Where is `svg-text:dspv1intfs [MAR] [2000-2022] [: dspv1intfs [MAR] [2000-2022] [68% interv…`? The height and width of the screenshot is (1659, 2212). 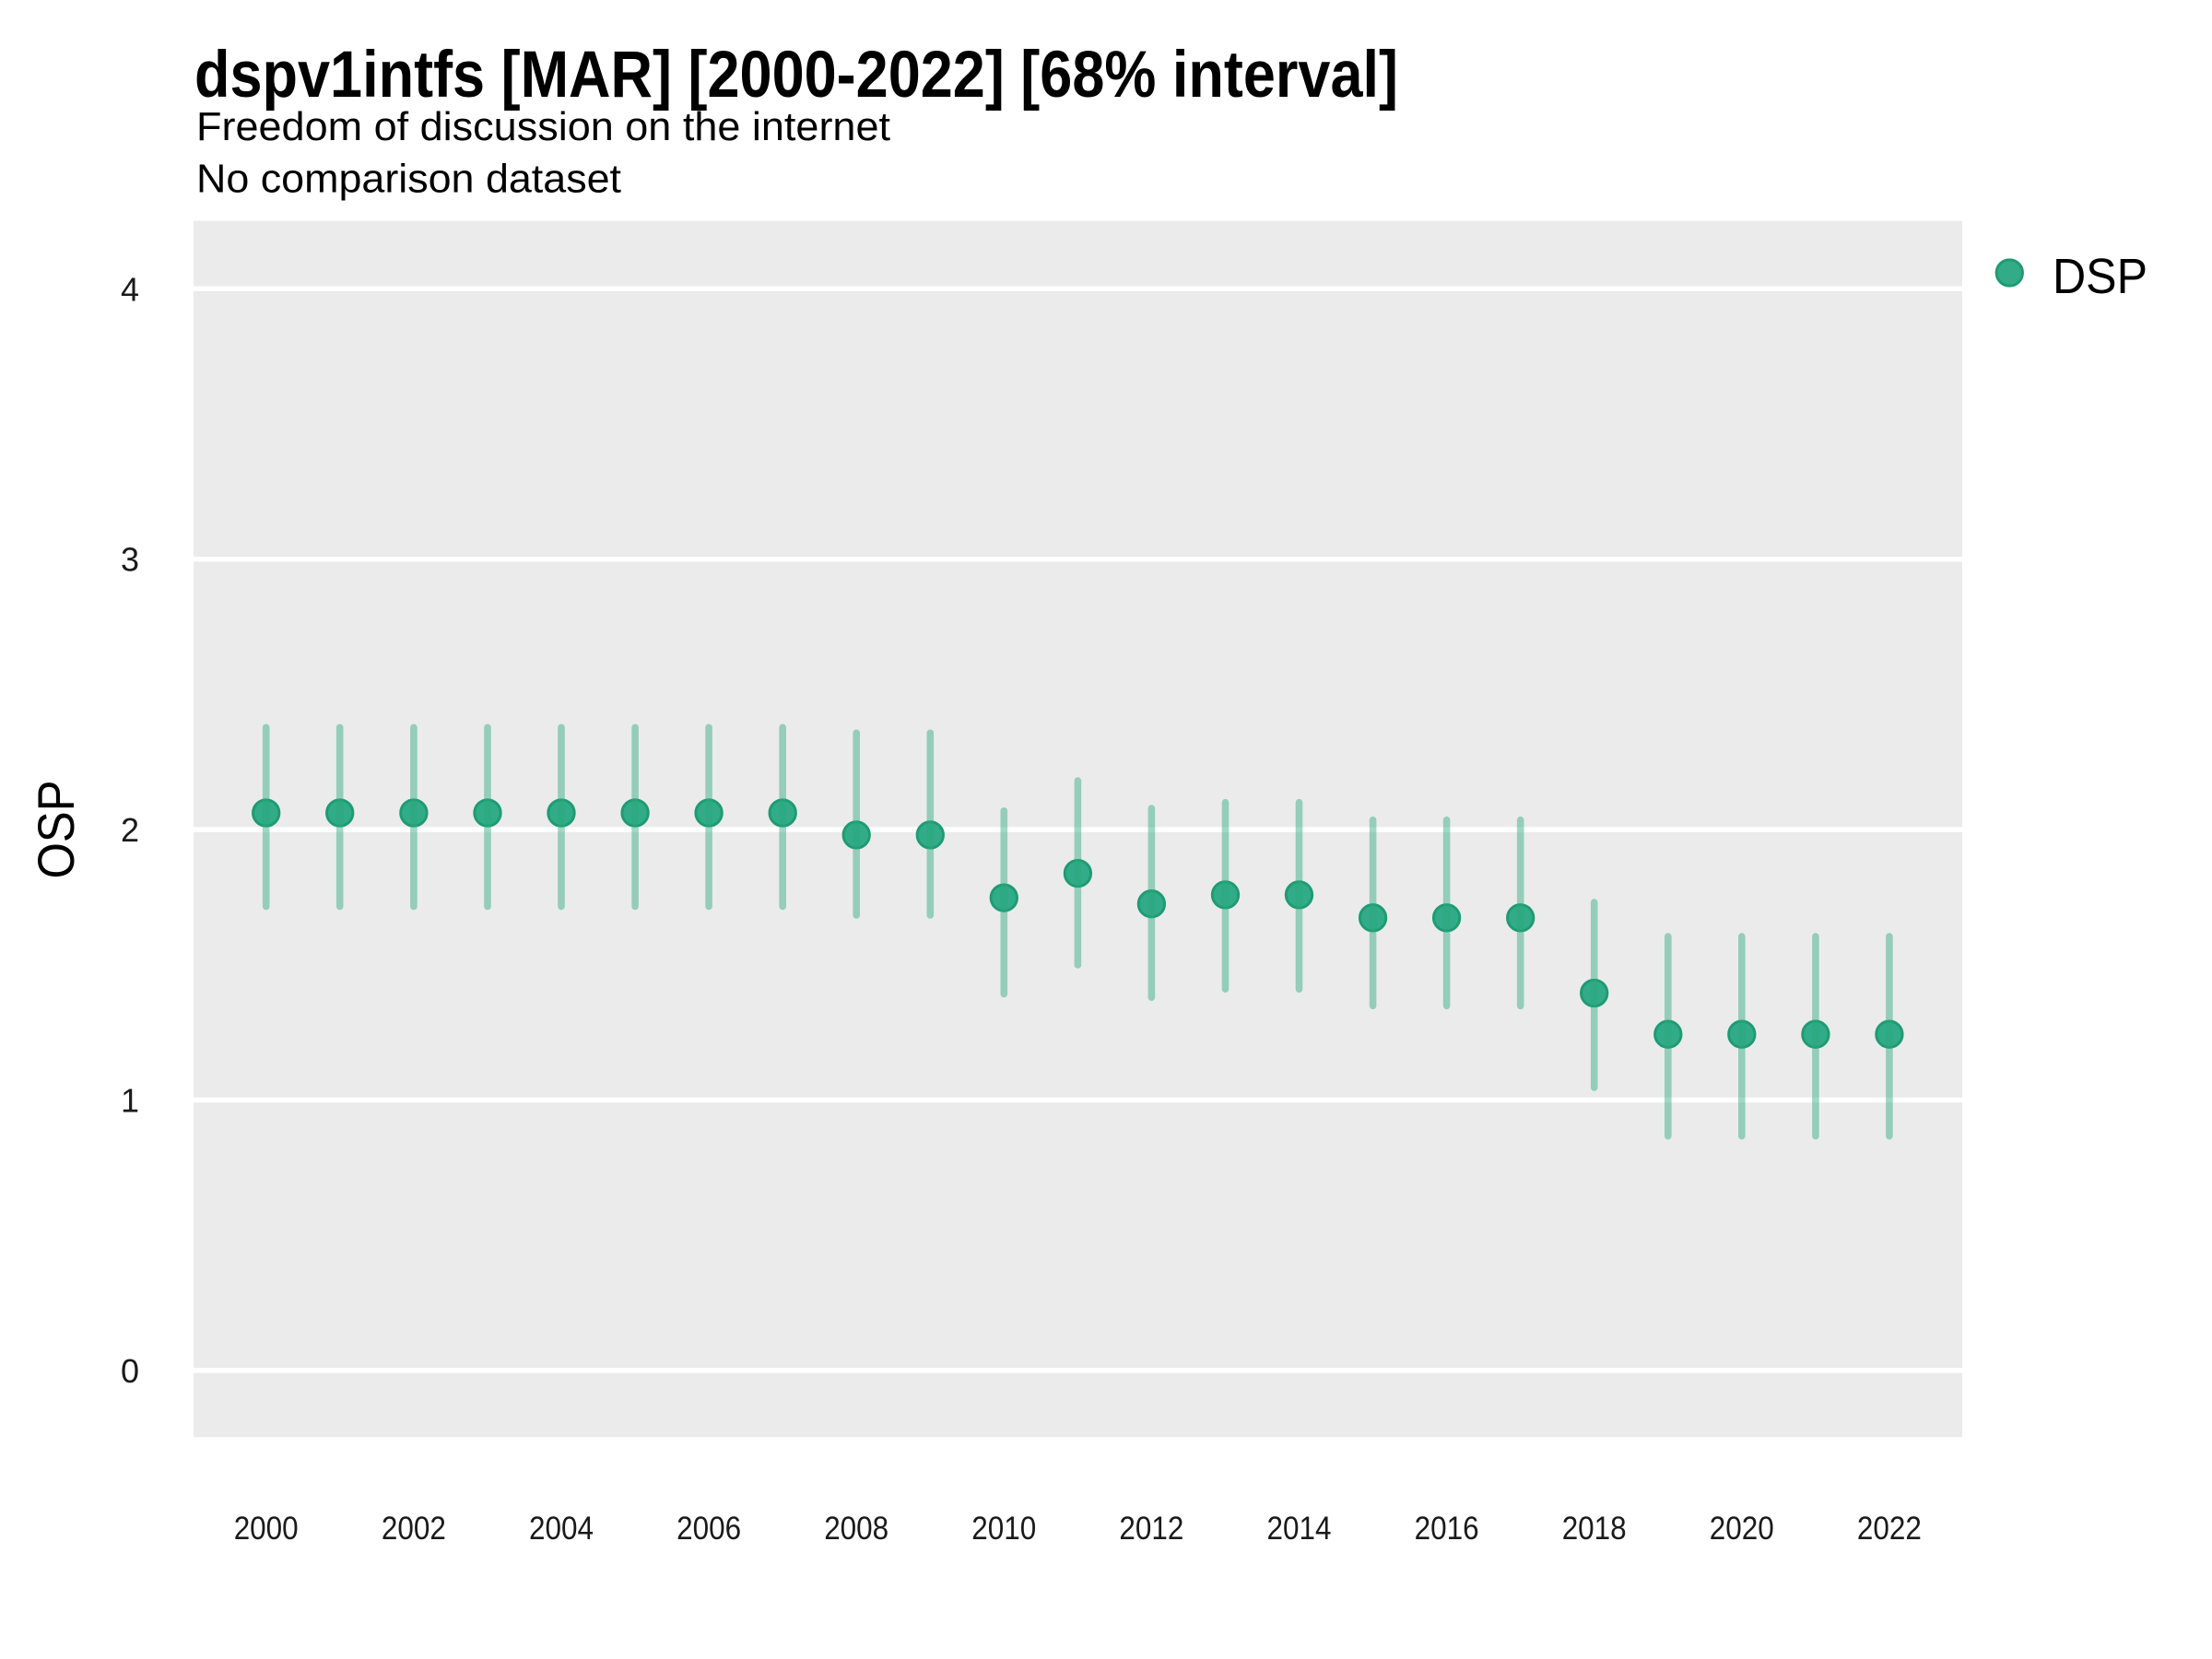 svg-text:dspv1intfs [MAR] [2000-2022] [: dspv1intfs [MAR] [2000-2022] [68% interv… is located at coordinates (796, 75).